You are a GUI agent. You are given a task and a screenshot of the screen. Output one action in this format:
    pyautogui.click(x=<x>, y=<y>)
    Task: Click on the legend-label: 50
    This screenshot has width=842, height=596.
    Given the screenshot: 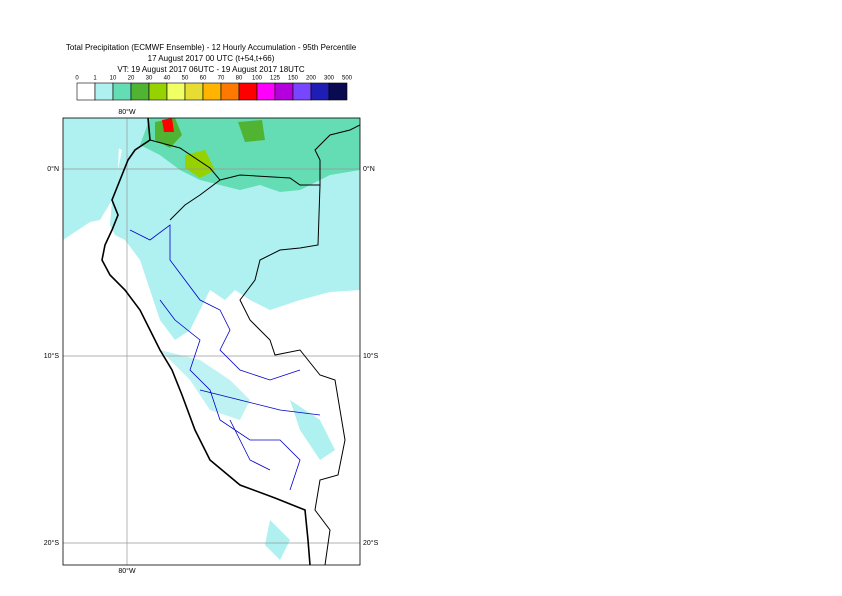 What is the action you would take?
    pyautogui.click(x=185, y=79)
    